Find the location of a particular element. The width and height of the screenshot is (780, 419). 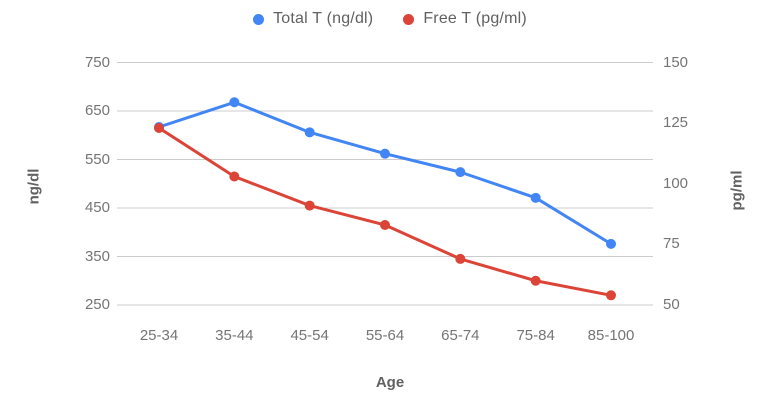

legend-item-free-t: Free T (pg/ml) is located at coordinates (465, 19).